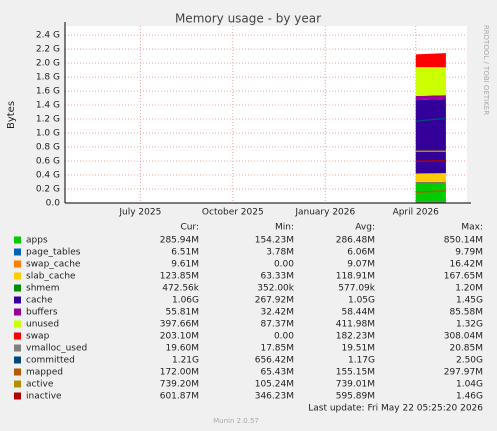 The width and height of the screenshot is (497, 431). Describe the element at coordinates (277, 349) in the screenshot. I see `legend-stat: 17.85M` at that location.